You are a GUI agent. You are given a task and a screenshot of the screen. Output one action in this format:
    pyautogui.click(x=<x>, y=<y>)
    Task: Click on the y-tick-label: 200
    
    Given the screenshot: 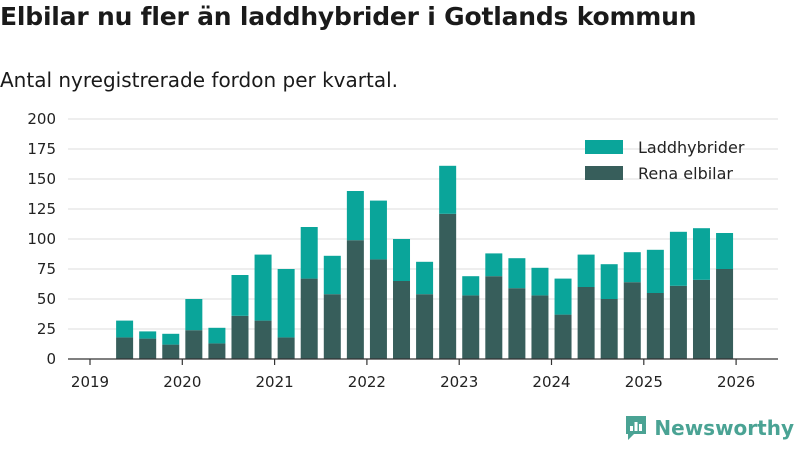 What is the action you would take?
    pyautogui.click(x=41, y=119)
    